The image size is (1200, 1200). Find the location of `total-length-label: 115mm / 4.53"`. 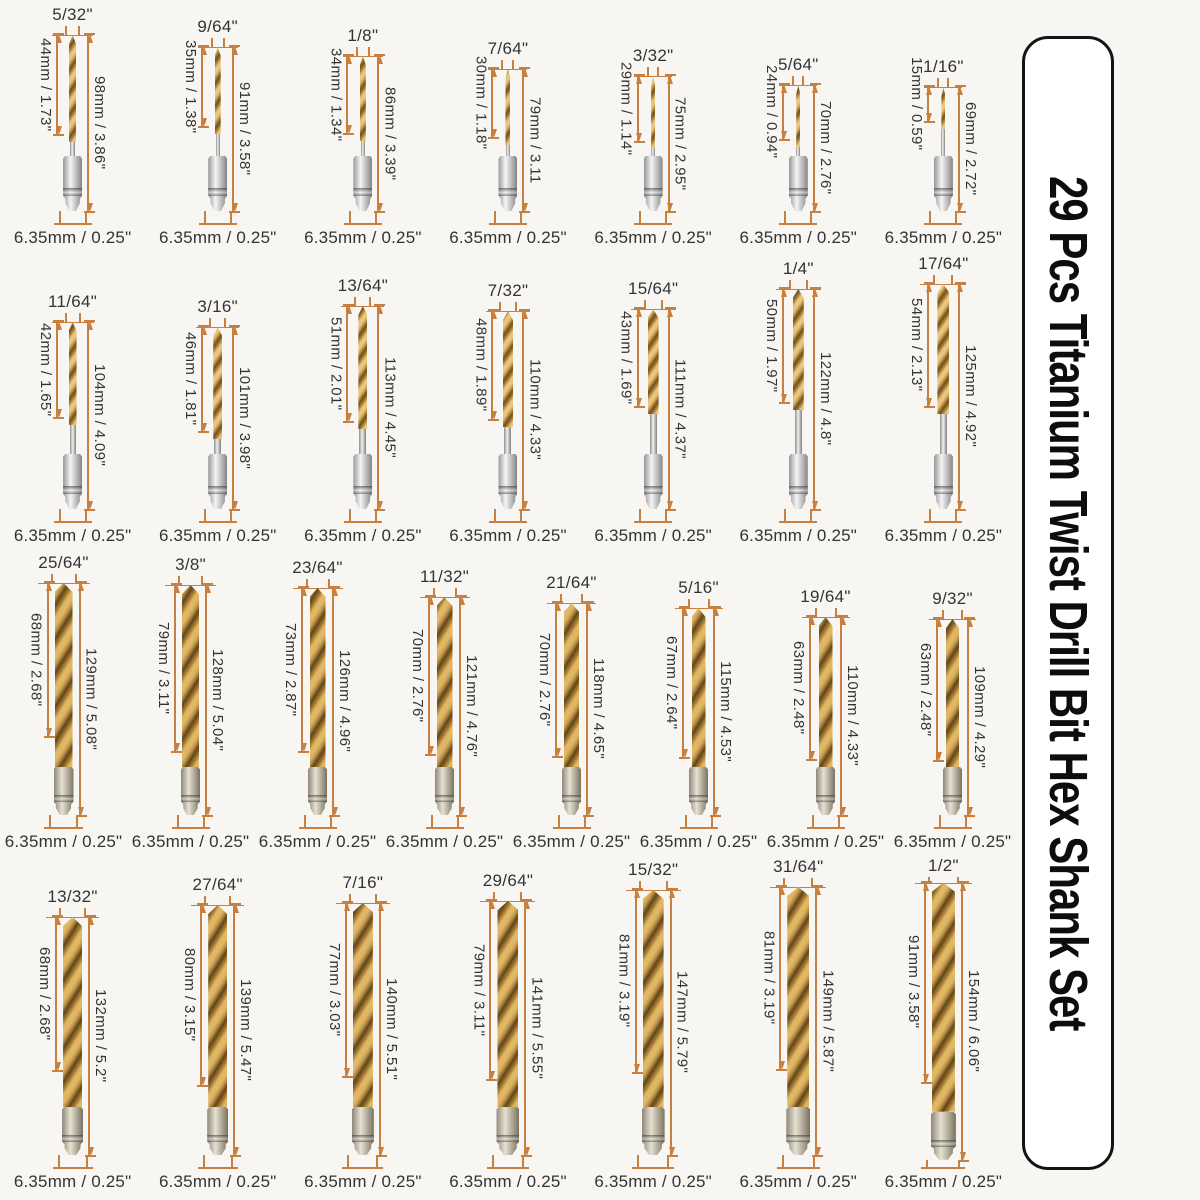

total-length-label: 115mm / 4.53" is located at coordinates (725, 711).